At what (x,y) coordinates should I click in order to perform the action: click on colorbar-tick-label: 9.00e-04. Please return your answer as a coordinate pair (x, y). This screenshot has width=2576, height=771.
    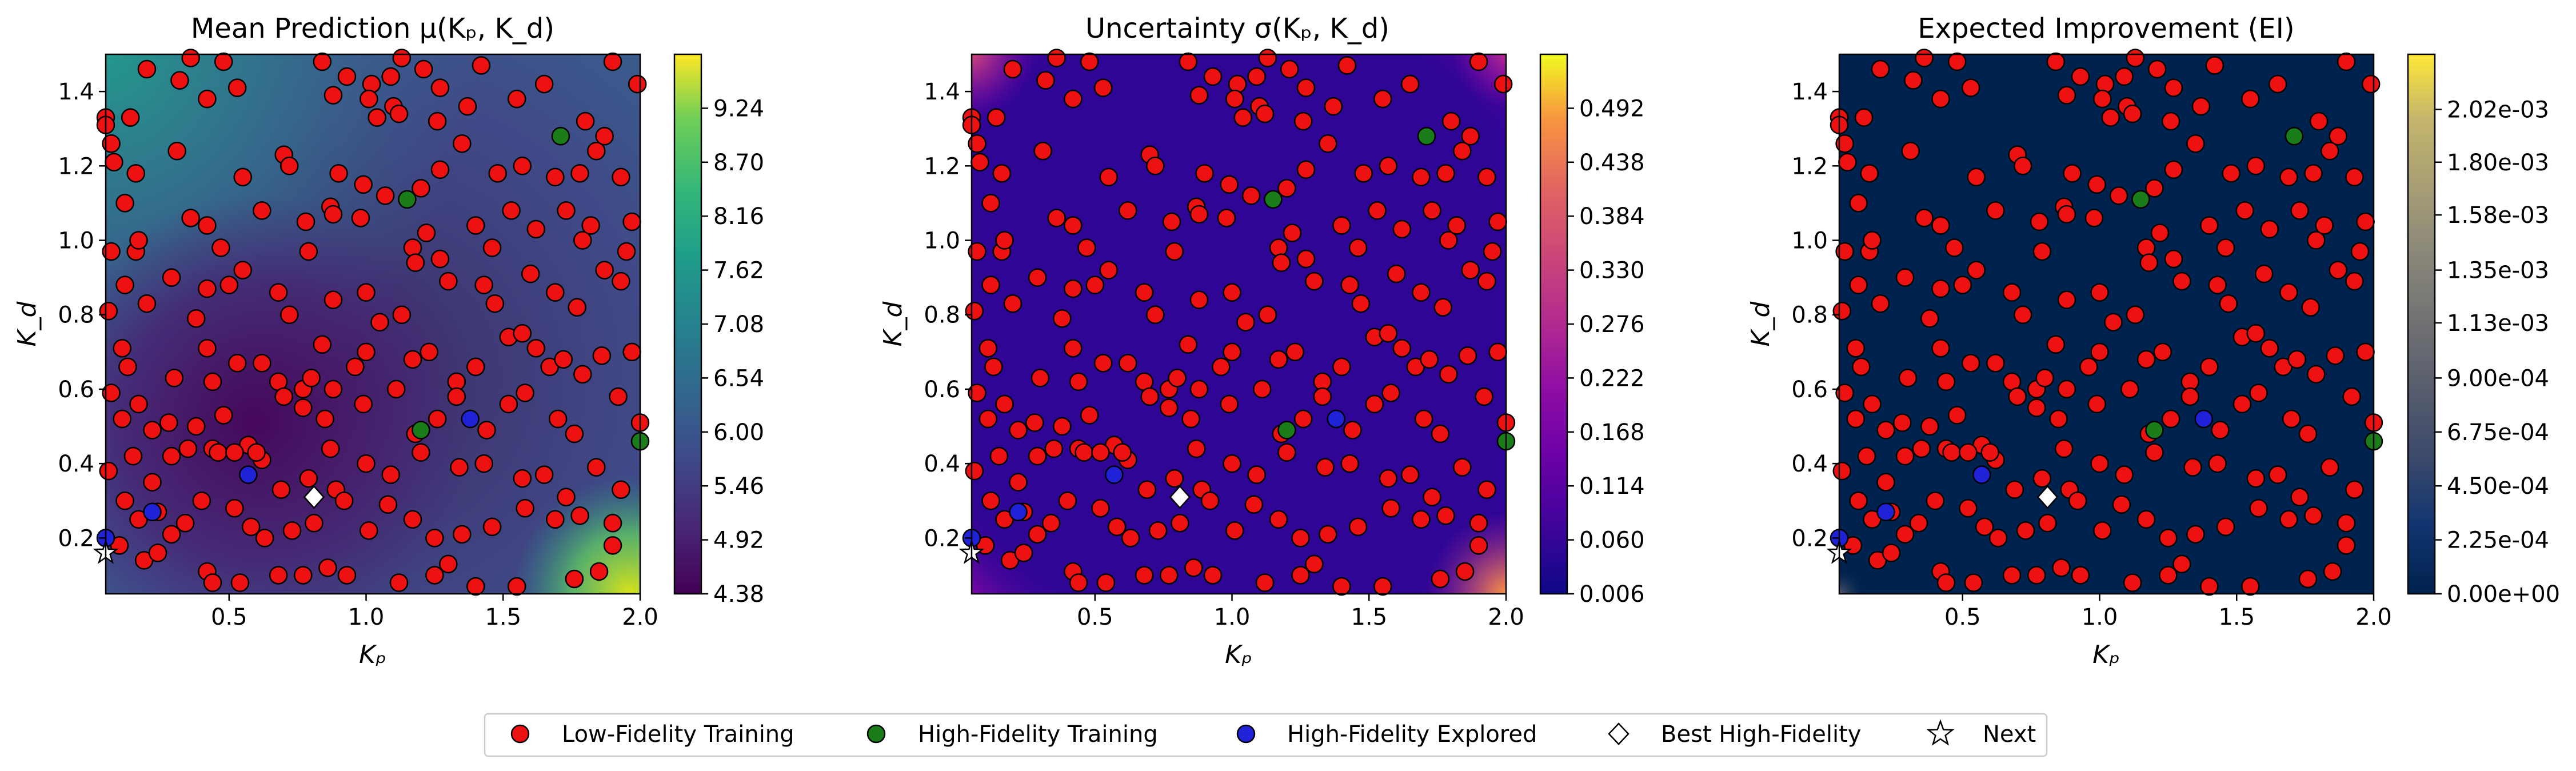
    Looking at the image, I should click on (2498, 378).